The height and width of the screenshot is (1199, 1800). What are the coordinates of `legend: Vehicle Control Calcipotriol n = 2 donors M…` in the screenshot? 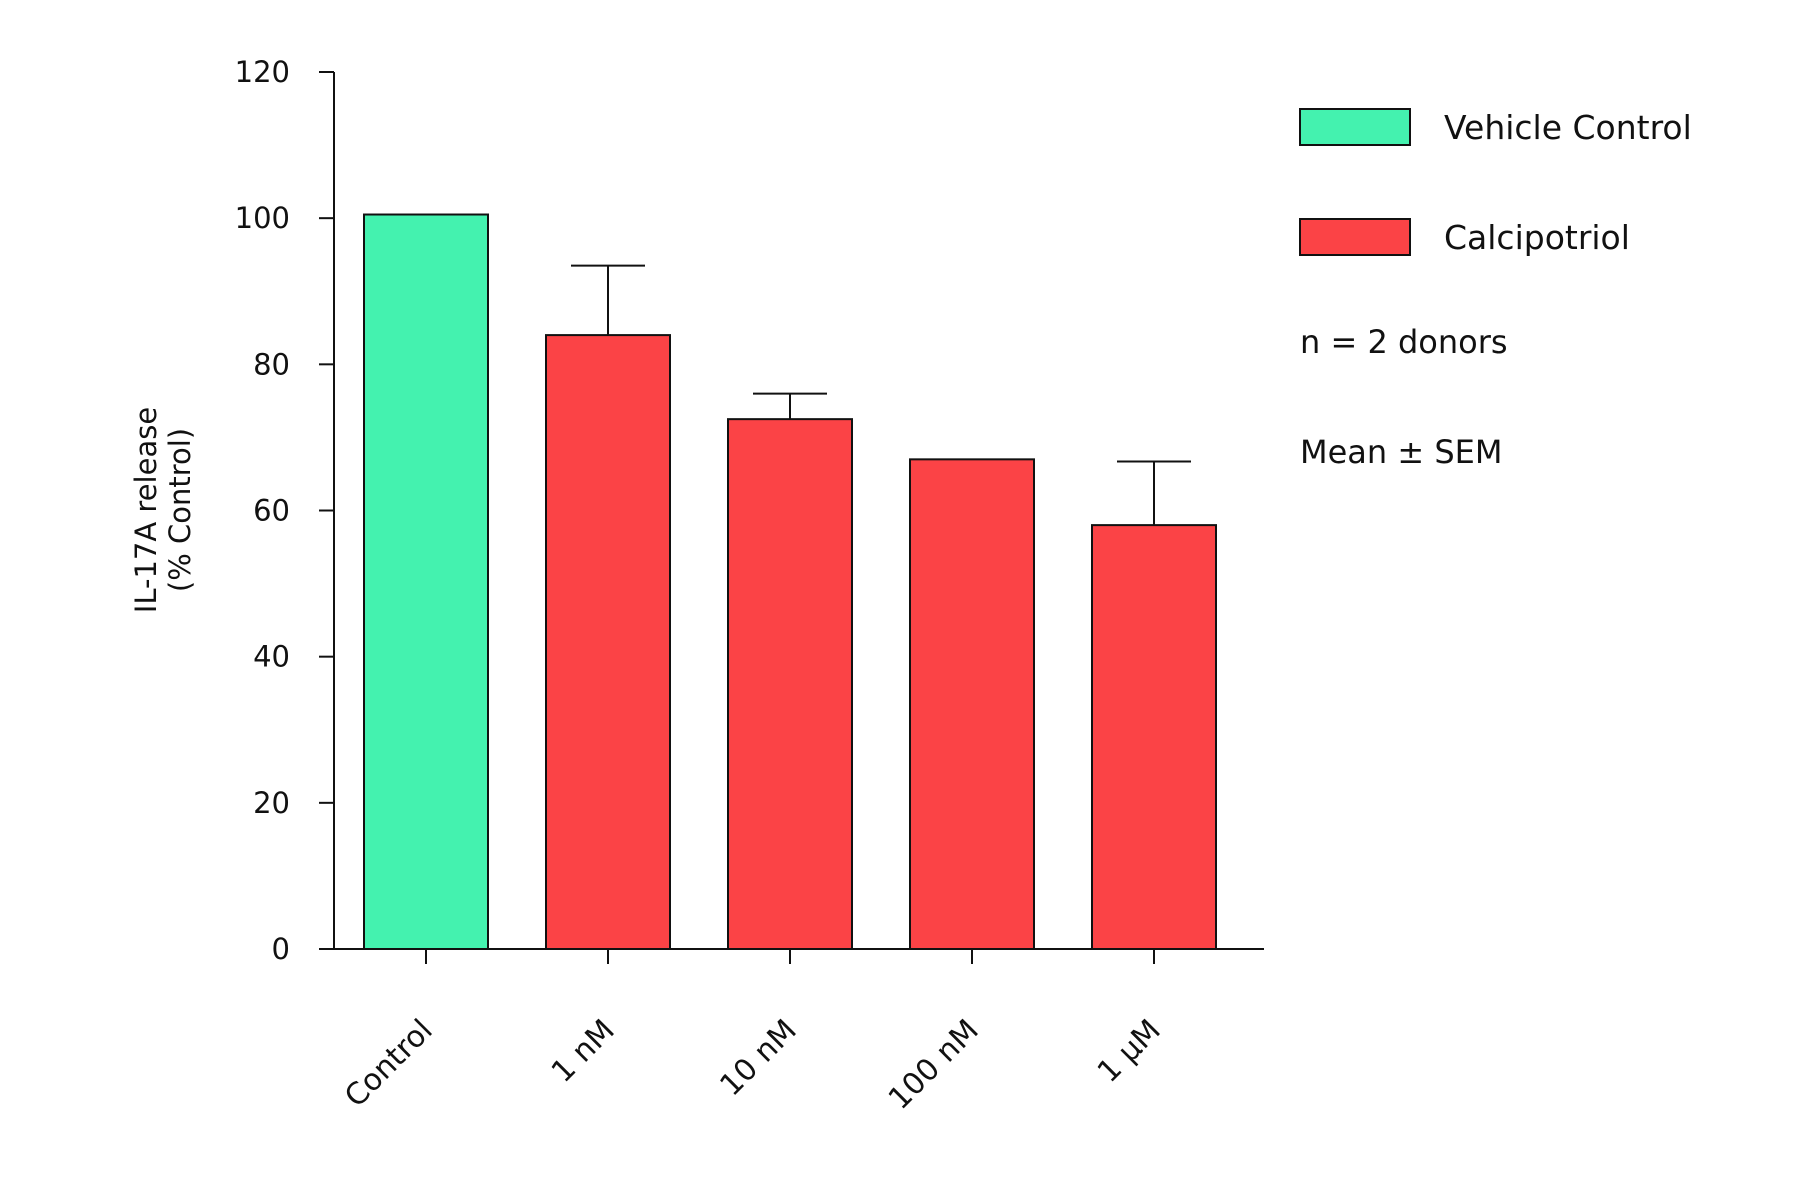 It's located at (1495, 289).